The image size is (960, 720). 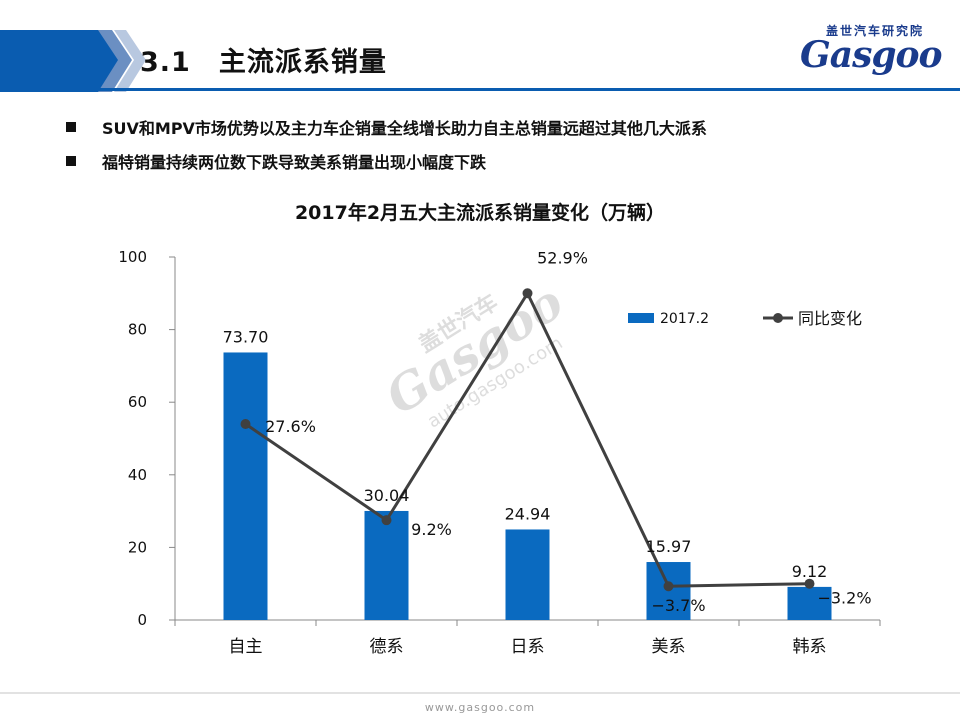 What do you see at coordinates (678, 605) in the screenshot?
I see `yoy-value-label: −3.7%` at bounding box center [678, 605].